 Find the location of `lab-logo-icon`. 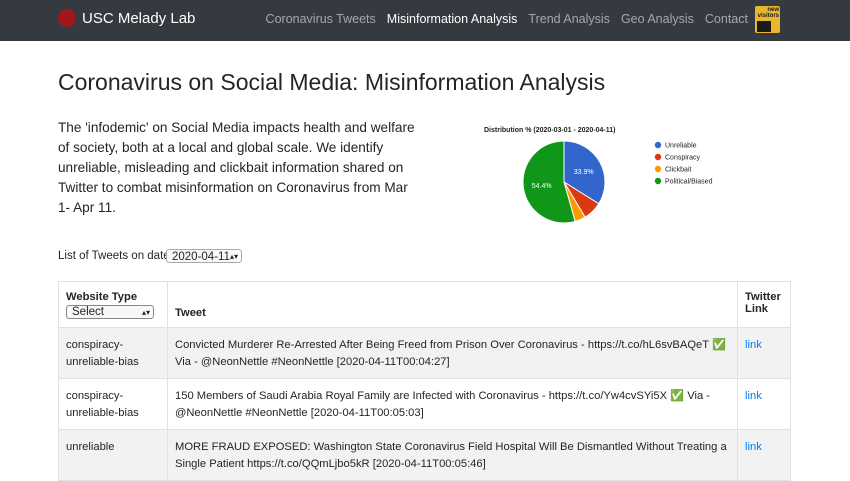

lab-logo-icon is located at coordinates (67, 18).